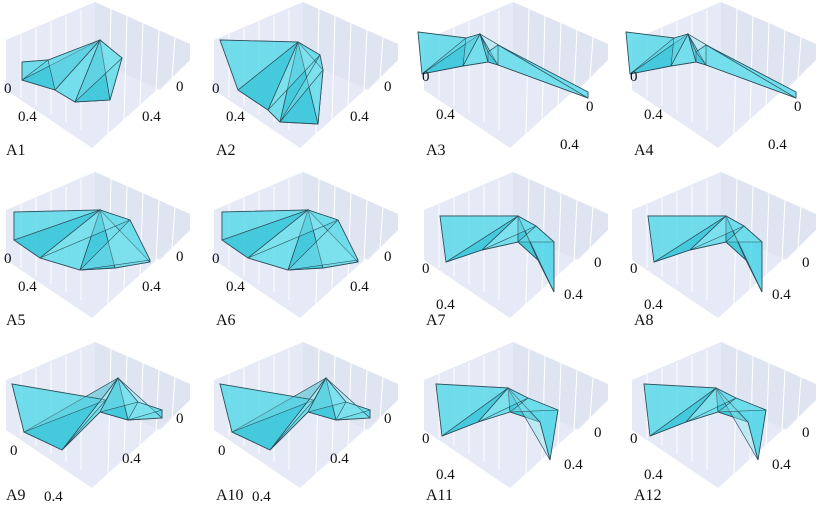  I want to click on panel-a6: 0 0.4 0 0.4 A6, so click(312, 254).